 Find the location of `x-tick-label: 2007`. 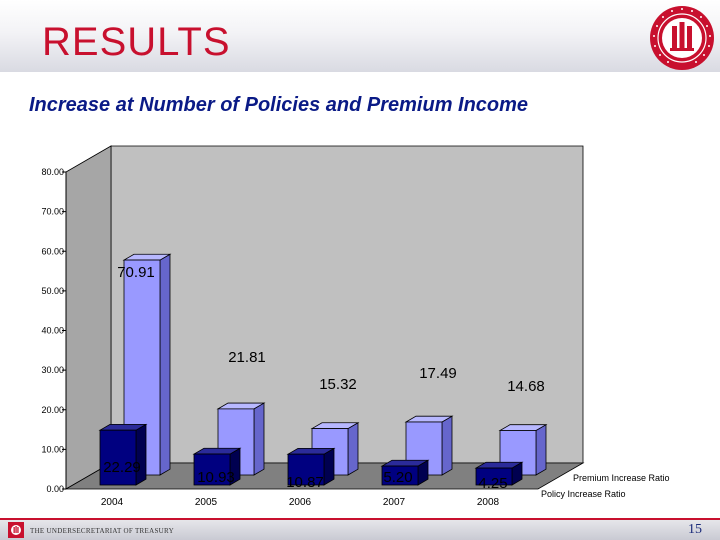

x-tick-label: 2007 is located at coordinates (394, 502).